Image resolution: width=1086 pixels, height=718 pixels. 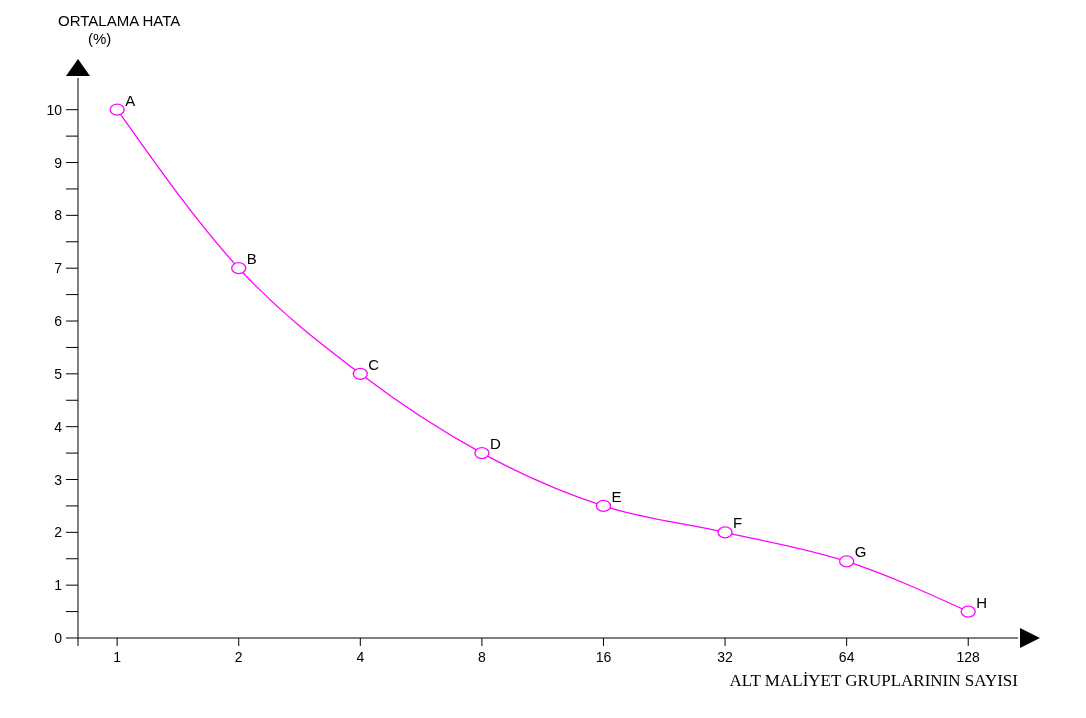 I want to click on y-tick-label: 10, so click(x=54, y=109).